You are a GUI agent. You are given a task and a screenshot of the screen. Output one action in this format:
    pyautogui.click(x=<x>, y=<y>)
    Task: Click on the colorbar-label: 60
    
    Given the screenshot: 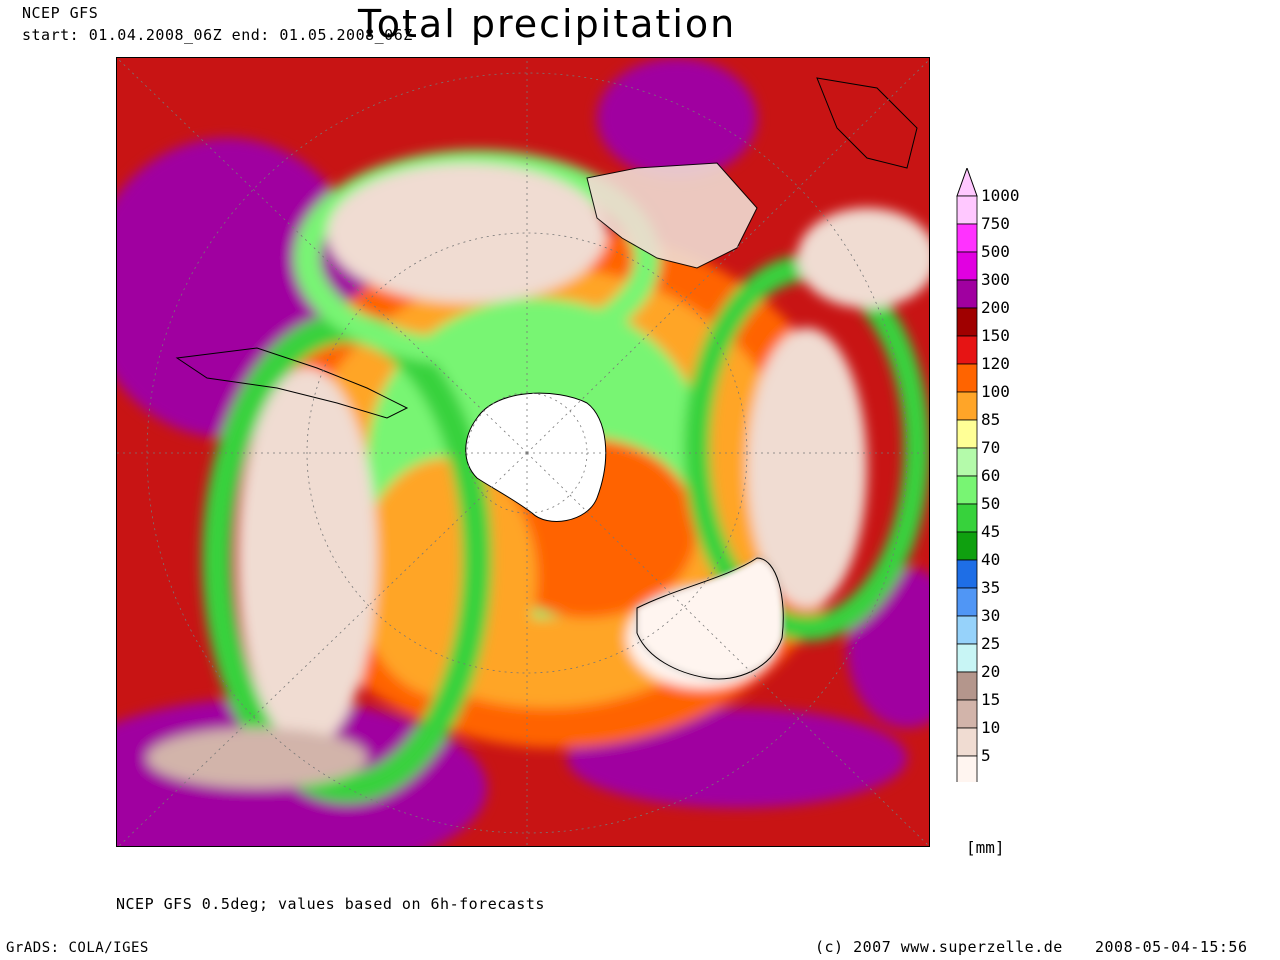 What is the action you would take?
    pyautogui.click(x=991, y=475)
    